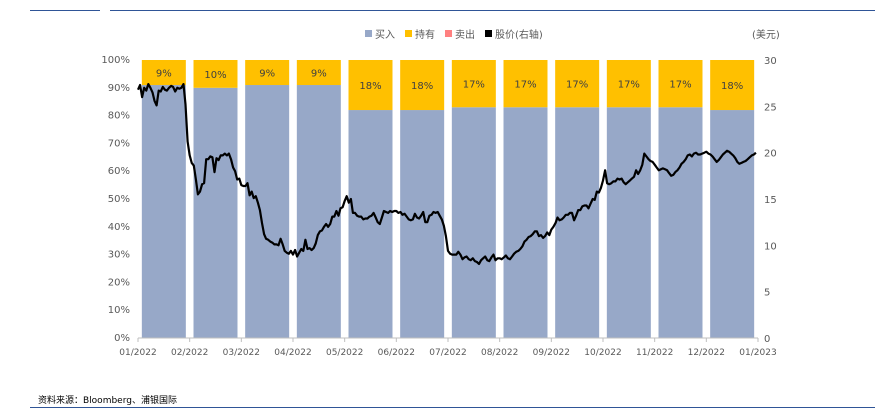 The height and width of the screenshot is (410, 883). Describe the element at coordinates (137, 353) in the screenshot. I see `x-tick-label: 01/2022` at that location.